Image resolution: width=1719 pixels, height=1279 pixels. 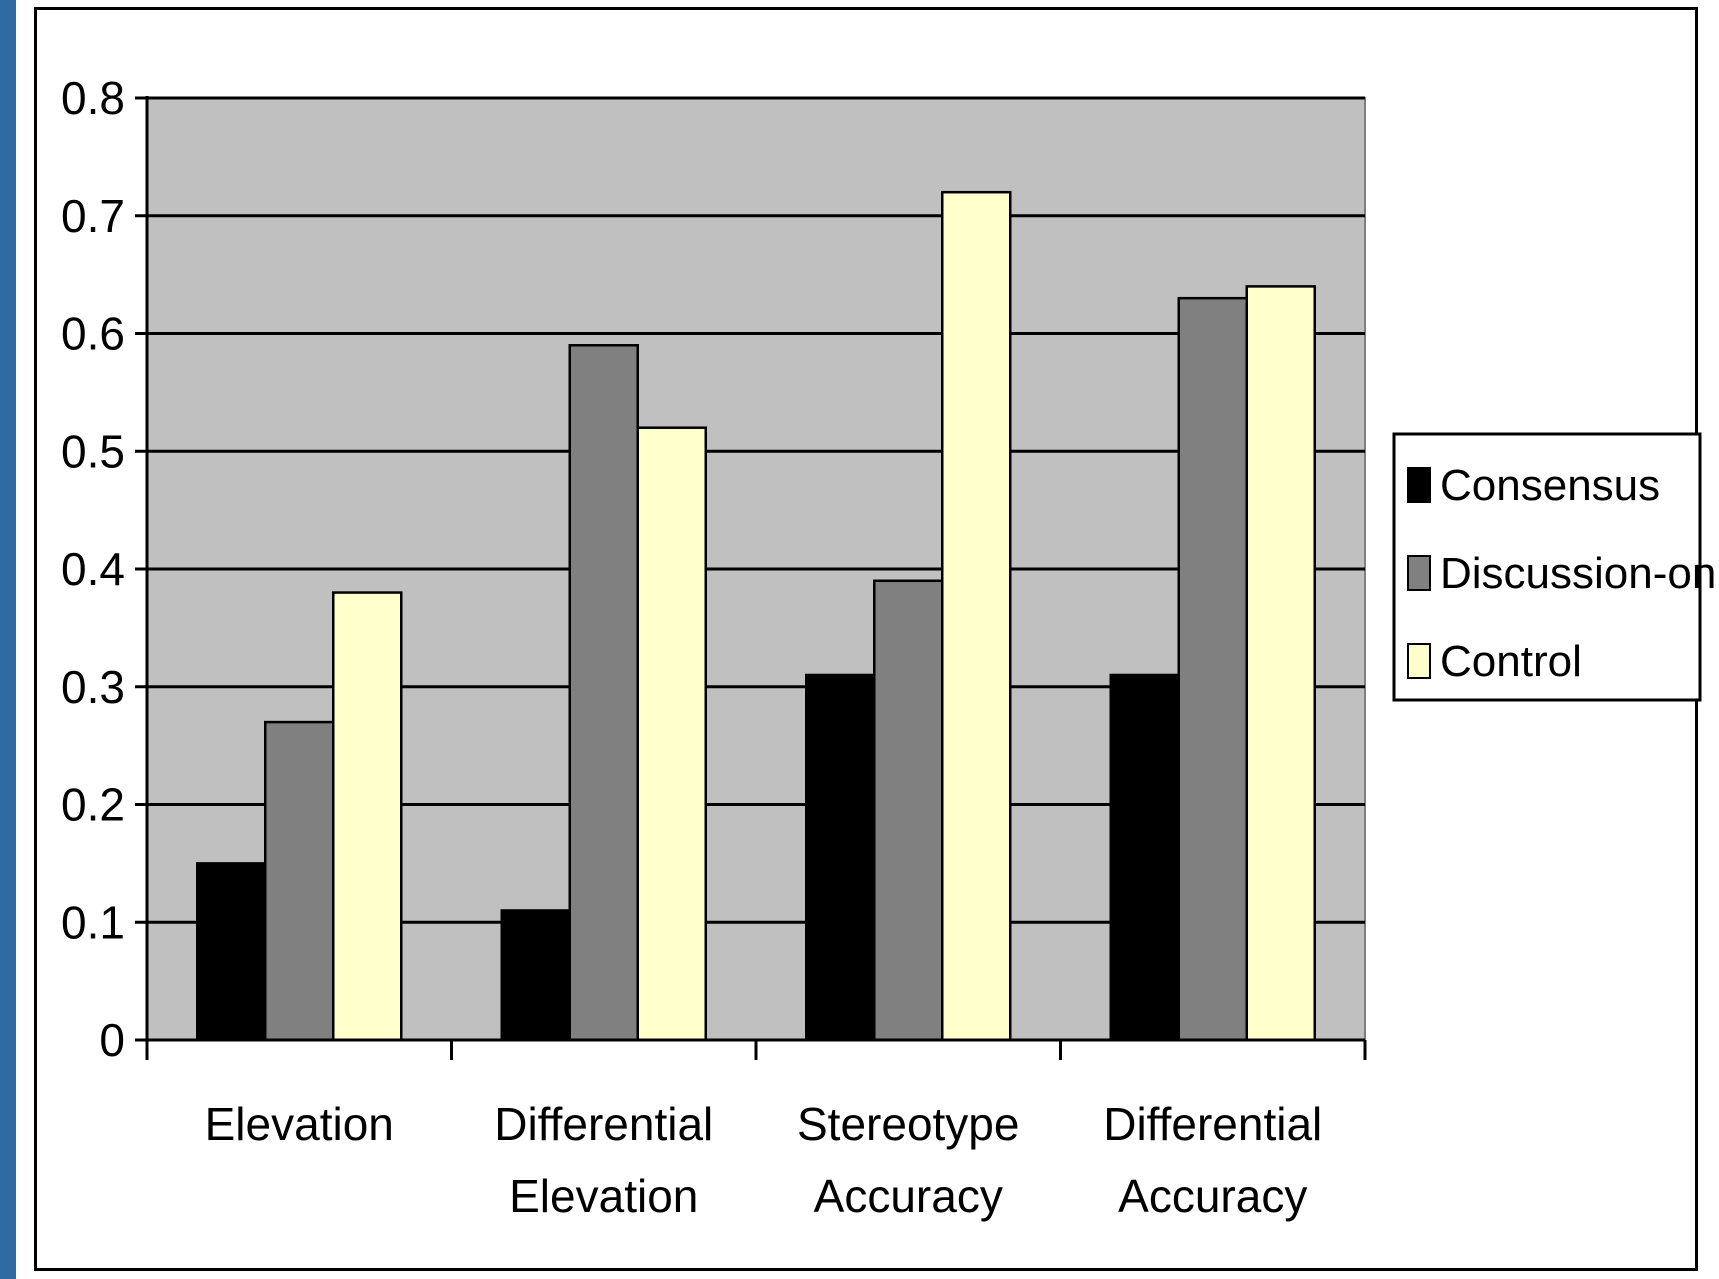 I want to click on y-tick-label: 0.5, so click(x=93, y=451).